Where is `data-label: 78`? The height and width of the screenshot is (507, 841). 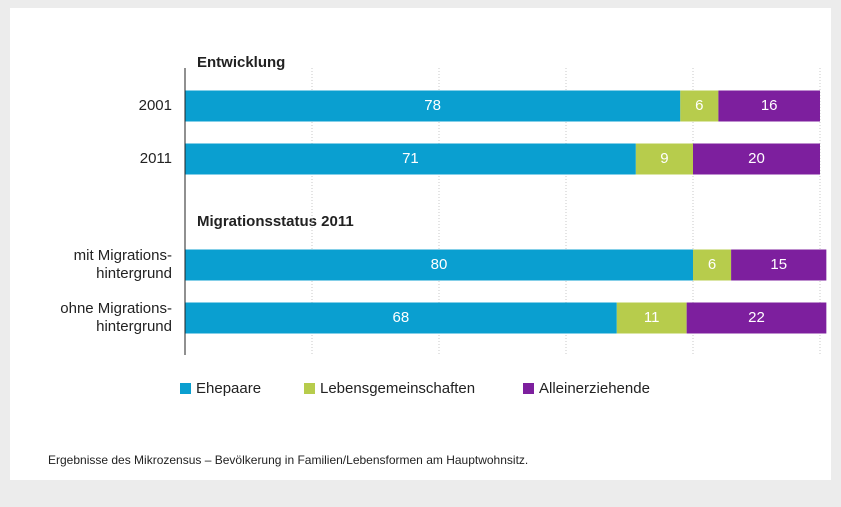 data-label: 78 is located at coordinates (432, 105).